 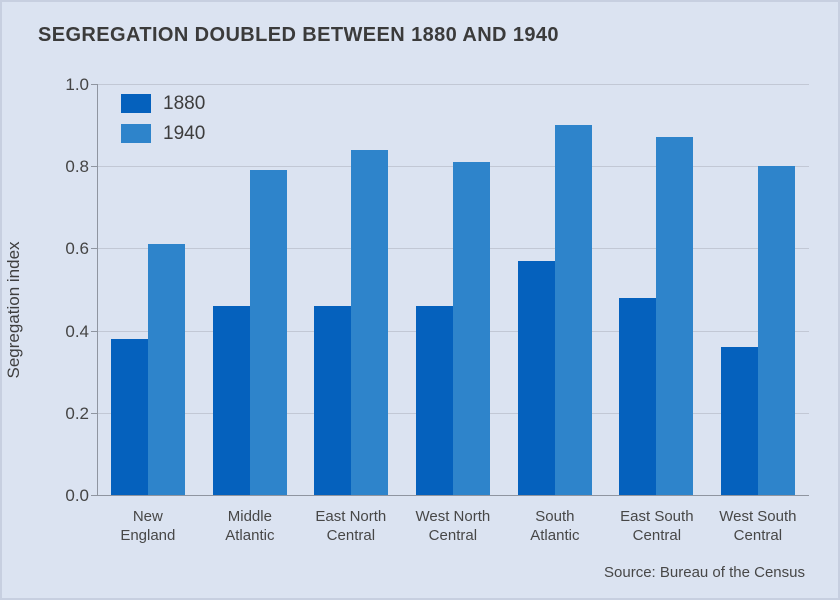 I want to click on x-category-label: East North Central, so click(x=351, y=526).